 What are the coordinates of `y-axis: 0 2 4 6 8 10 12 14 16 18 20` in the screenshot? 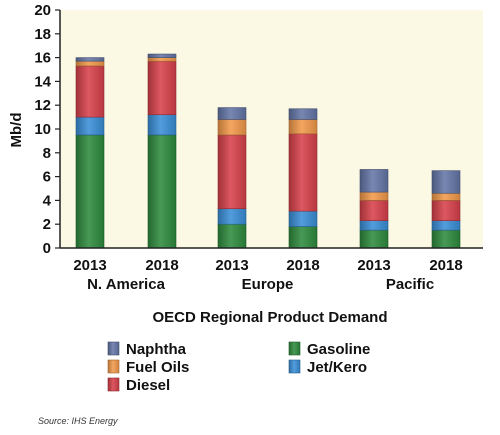 It's located at (47, 129).